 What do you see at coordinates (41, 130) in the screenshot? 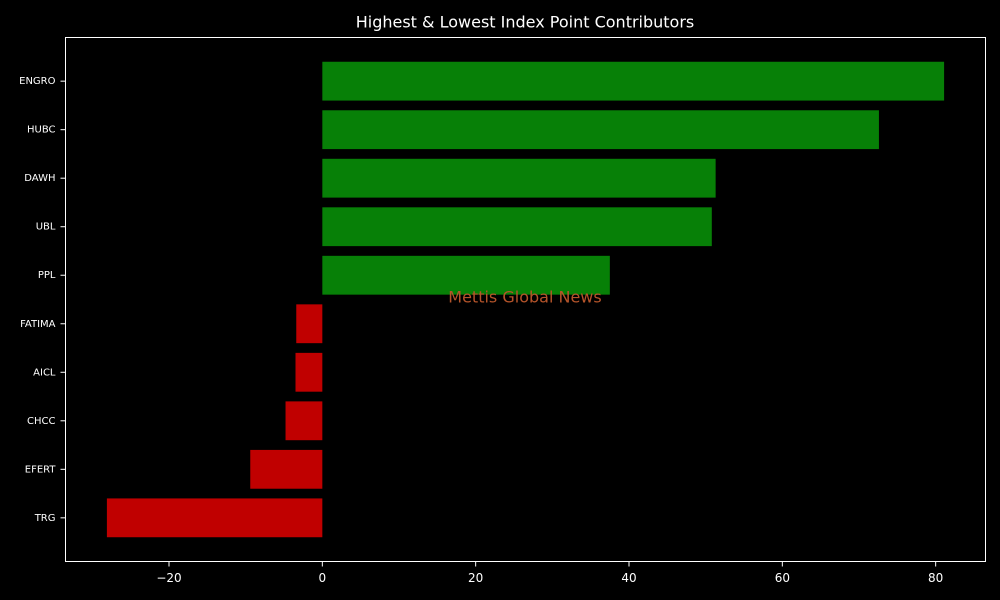
I see `y-tick-label: HUBC` at bounding box center [41, 130].